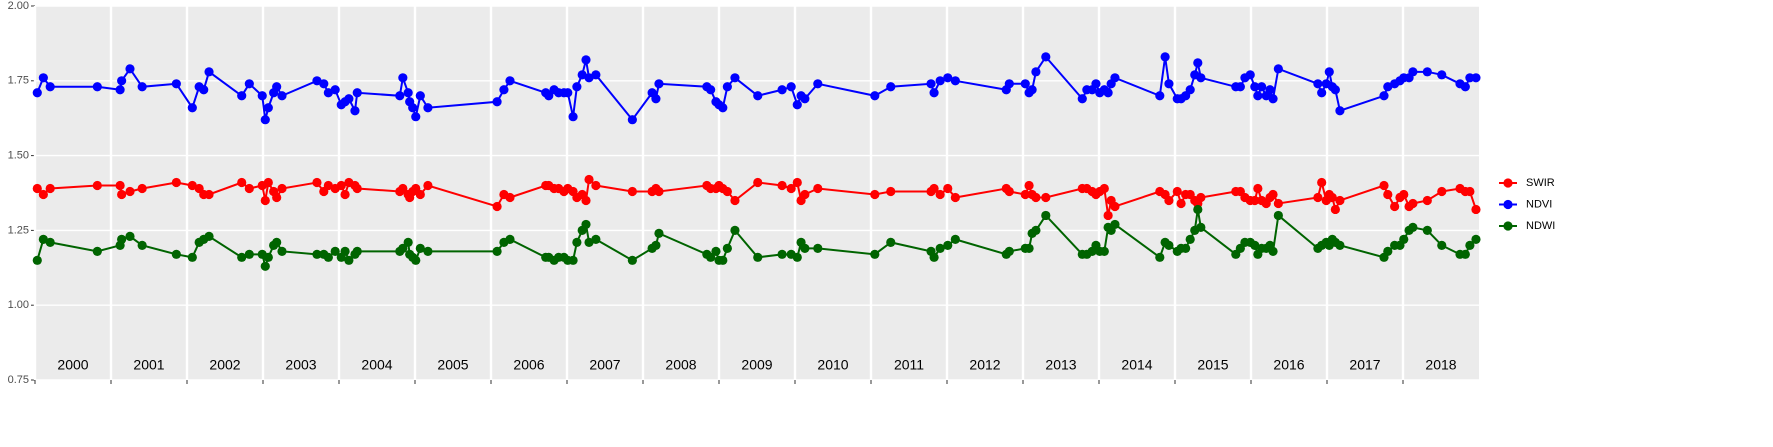 The image size is (1773, 447). I want to click on y-tick-label: 1.75, so click(18, 81).